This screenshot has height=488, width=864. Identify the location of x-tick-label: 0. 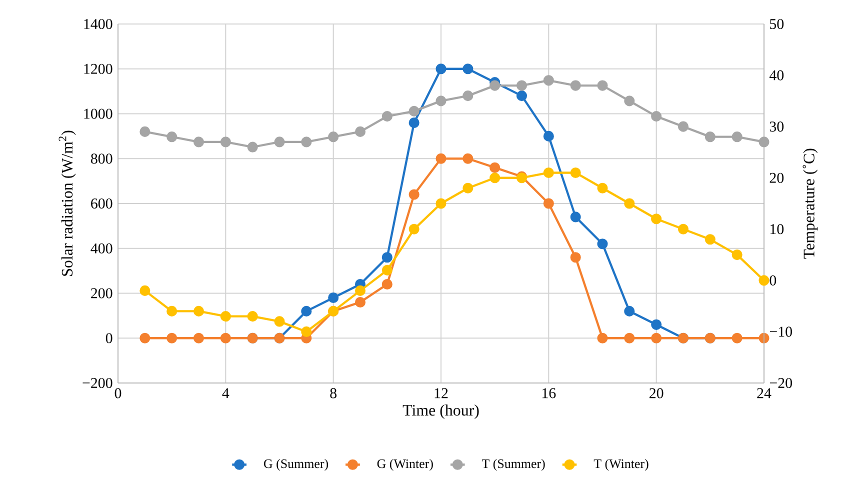
(118, 393).